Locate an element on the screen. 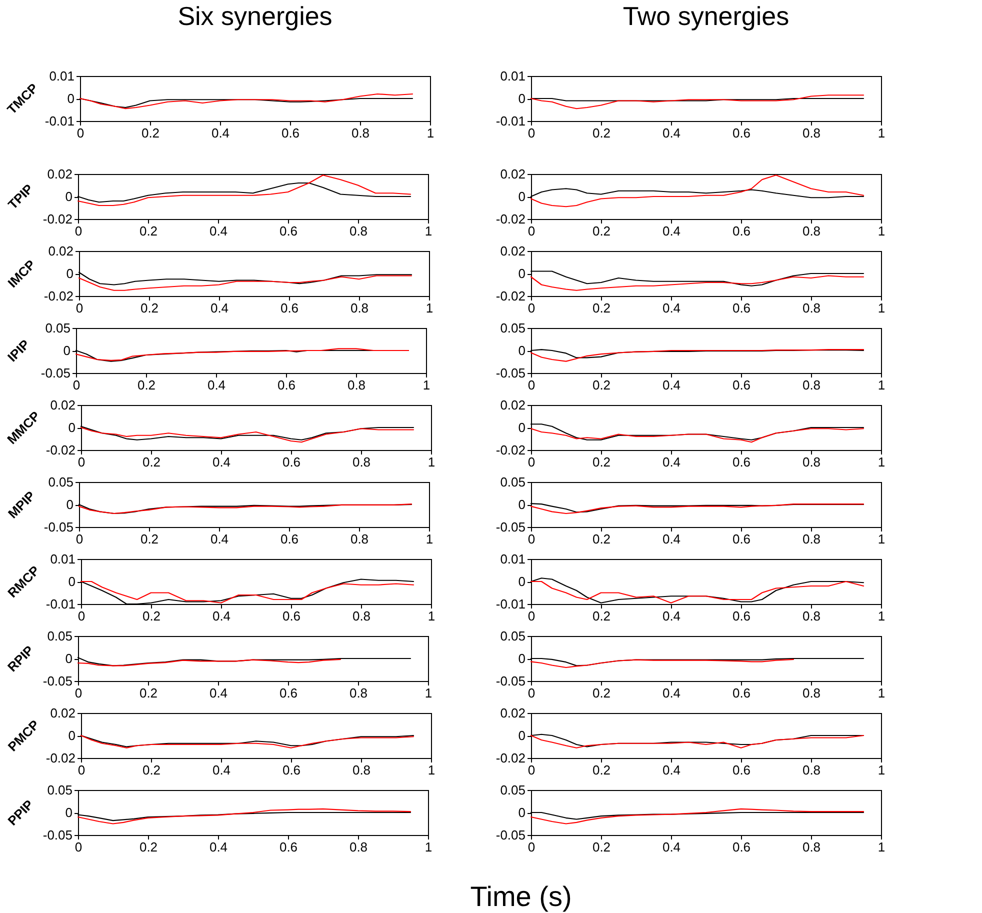 The height and width of the screenshot is (913, 982). chart-title: Six synergies is located at coordinates (255, 16).